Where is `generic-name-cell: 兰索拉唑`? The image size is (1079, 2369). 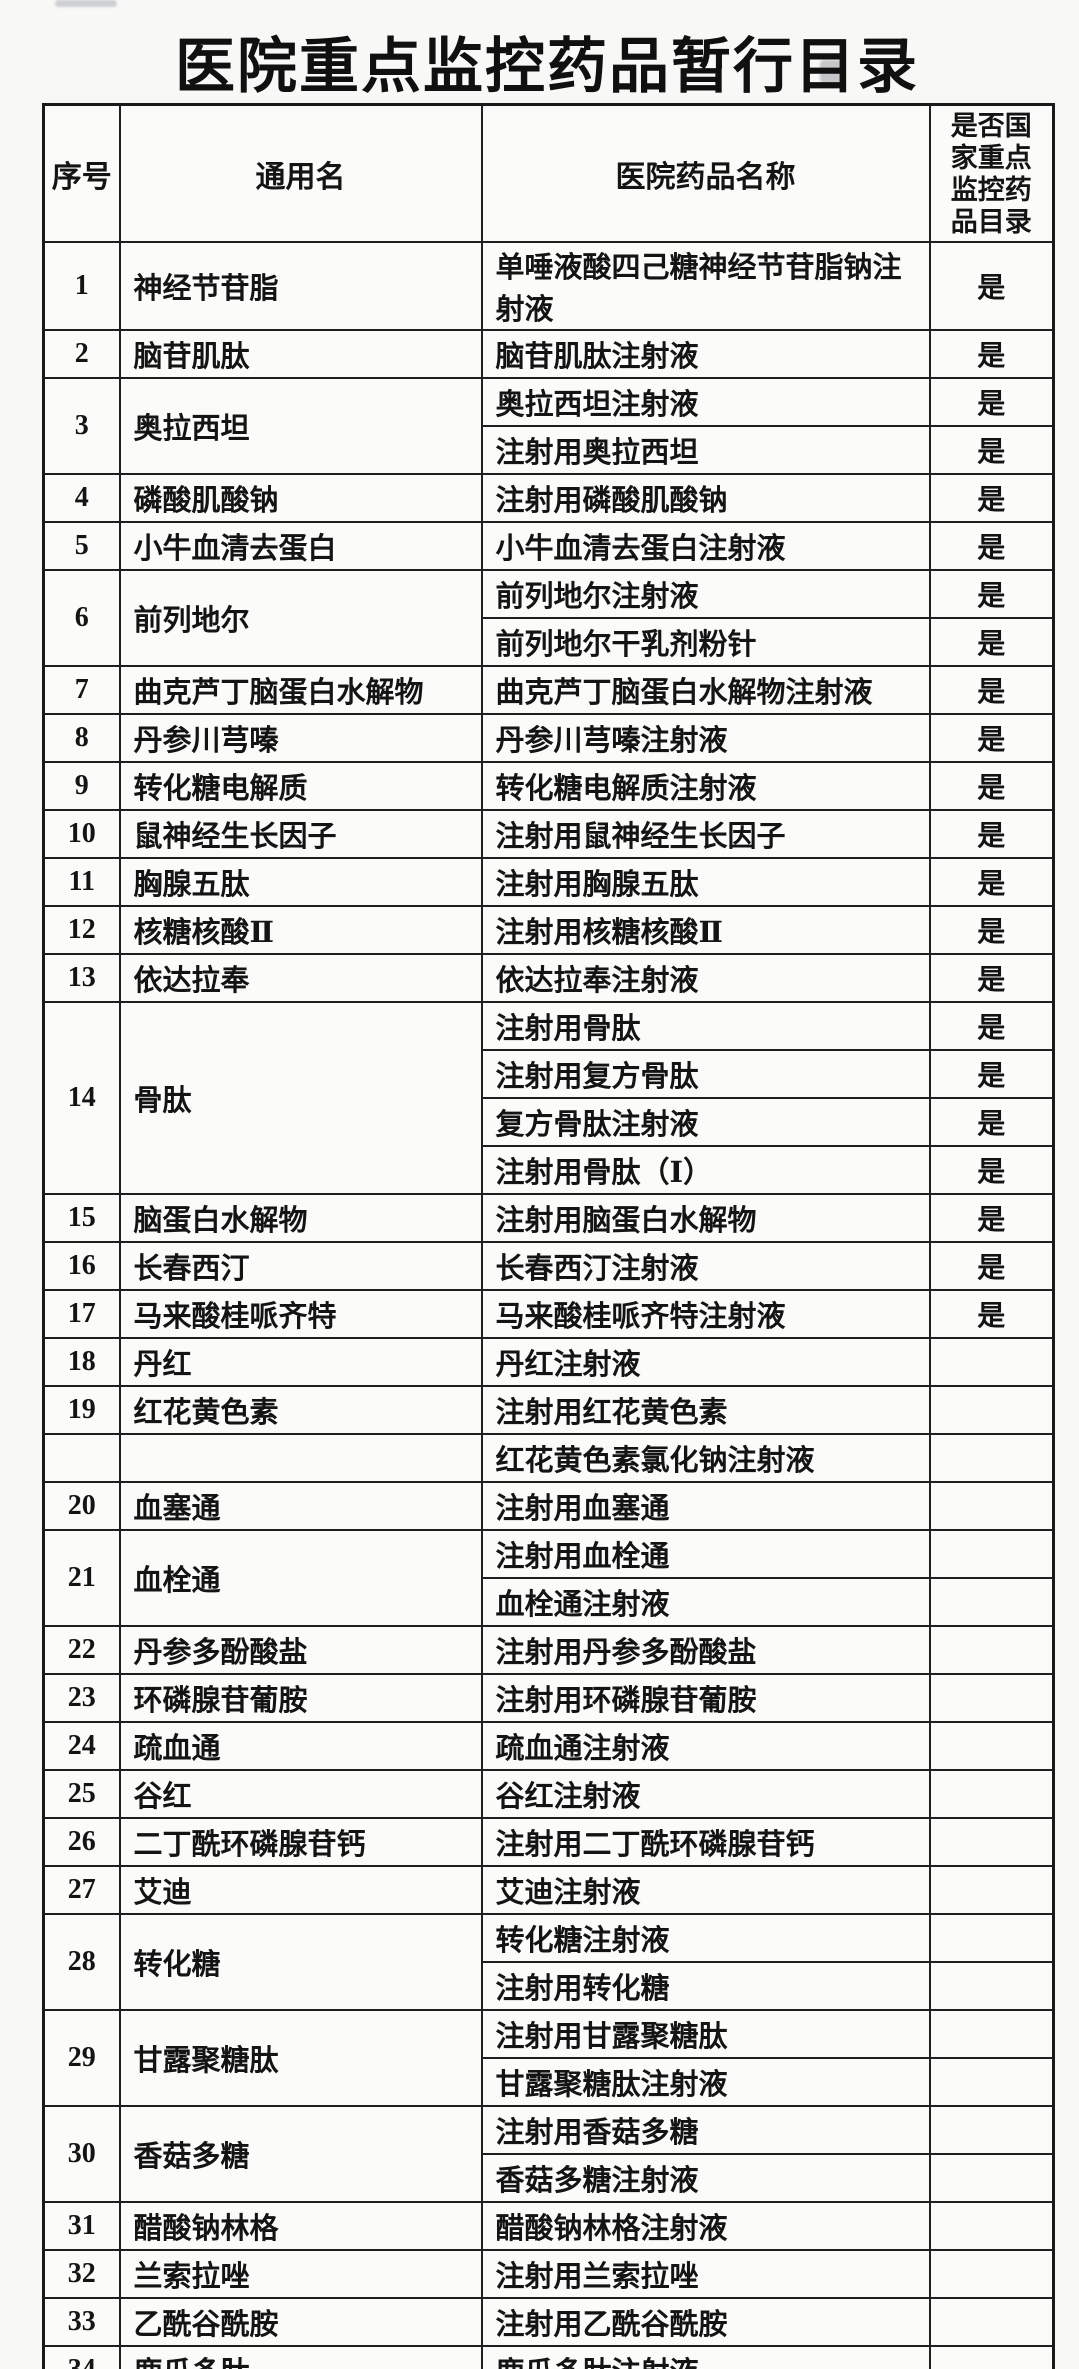 generic-name-cell: 兰索拉唑 is located at coordinates (300, 2274).